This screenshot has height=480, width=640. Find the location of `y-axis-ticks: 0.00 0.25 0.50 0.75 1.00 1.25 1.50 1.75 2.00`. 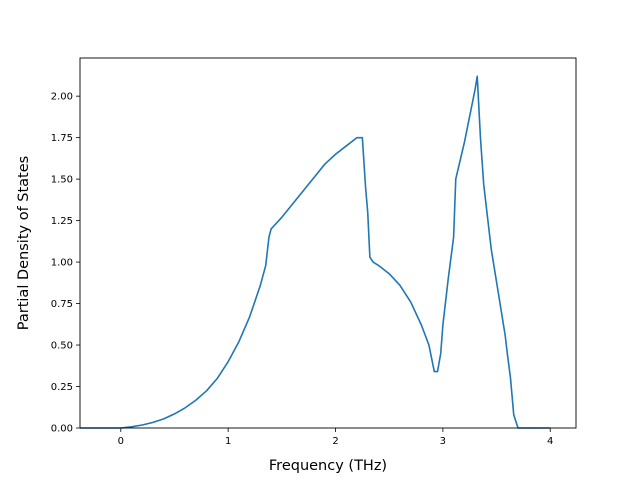

y-axis-ticks: 0.00 0.25 0.50 0.75 1.00 1.25 1.50 1.75 2.00 is located at coordinates (65, 263).